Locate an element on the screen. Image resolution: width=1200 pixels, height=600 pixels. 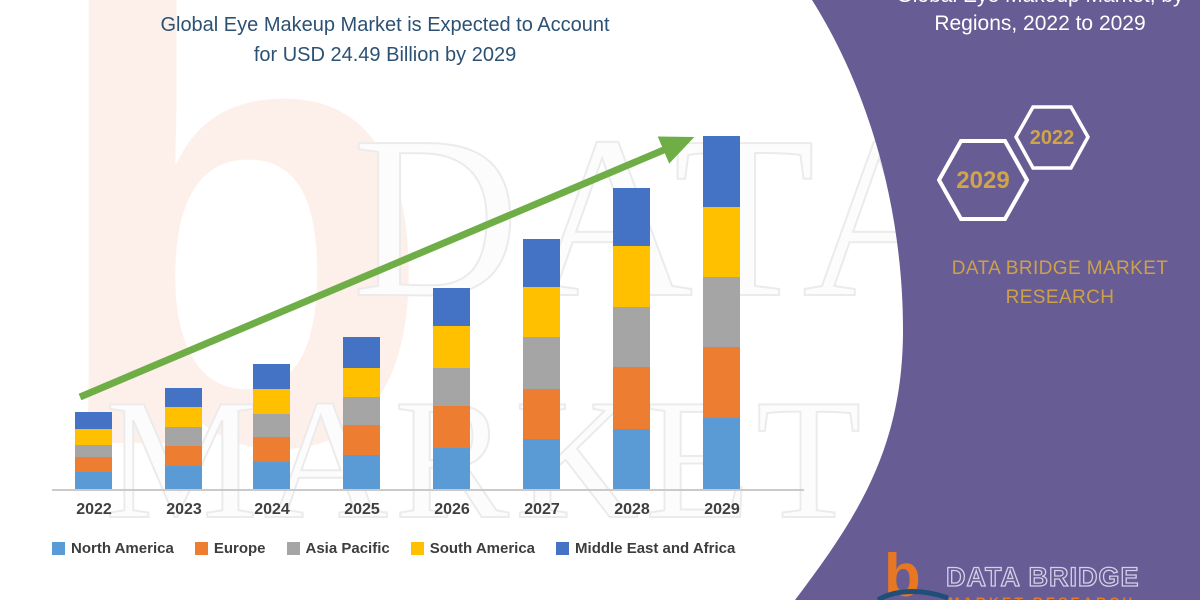
legend-item-north-america: North America is located at coordinates (113, 548).